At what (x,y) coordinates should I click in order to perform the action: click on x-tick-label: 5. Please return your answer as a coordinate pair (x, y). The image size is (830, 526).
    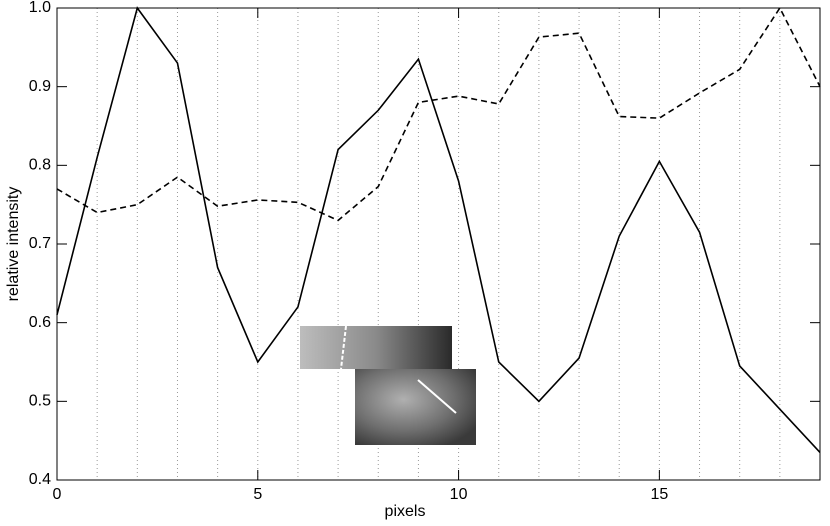
    Looking at the image, I should click on (257, 494).